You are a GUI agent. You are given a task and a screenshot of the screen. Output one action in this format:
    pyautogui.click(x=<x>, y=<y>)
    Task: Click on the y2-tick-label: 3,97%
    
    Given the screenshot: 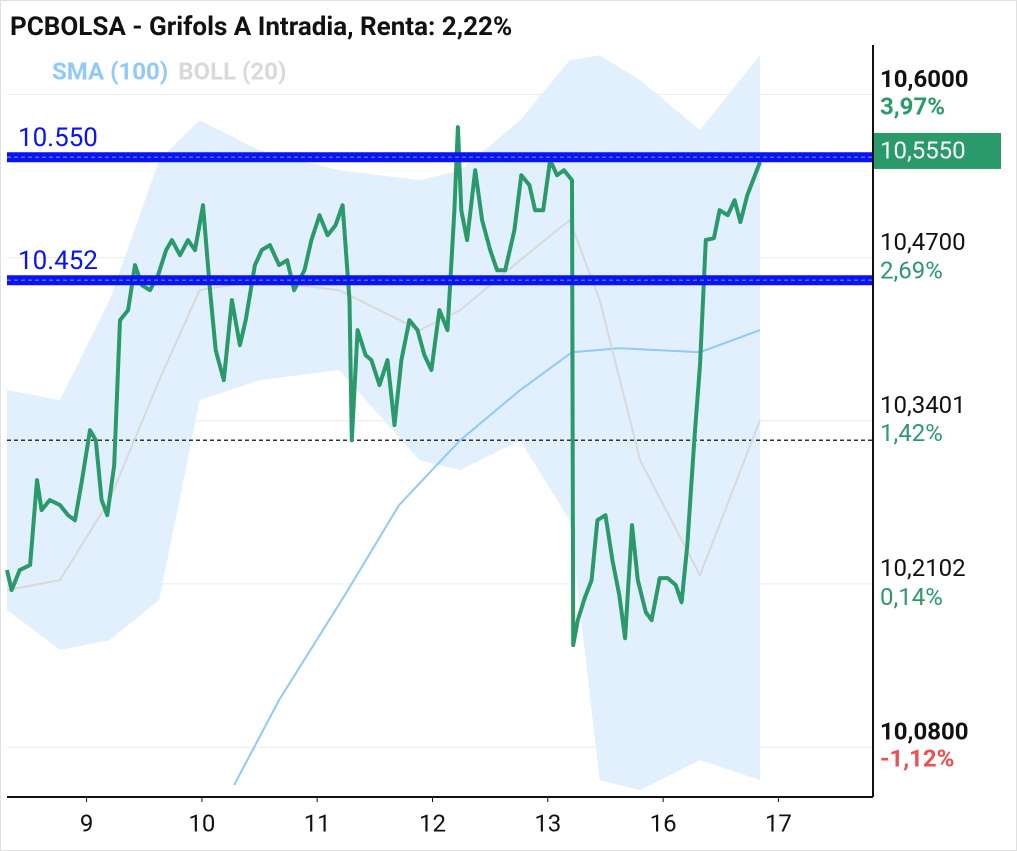 What is the action you would take?
    pyautogui.click(x=912, y=106)
    